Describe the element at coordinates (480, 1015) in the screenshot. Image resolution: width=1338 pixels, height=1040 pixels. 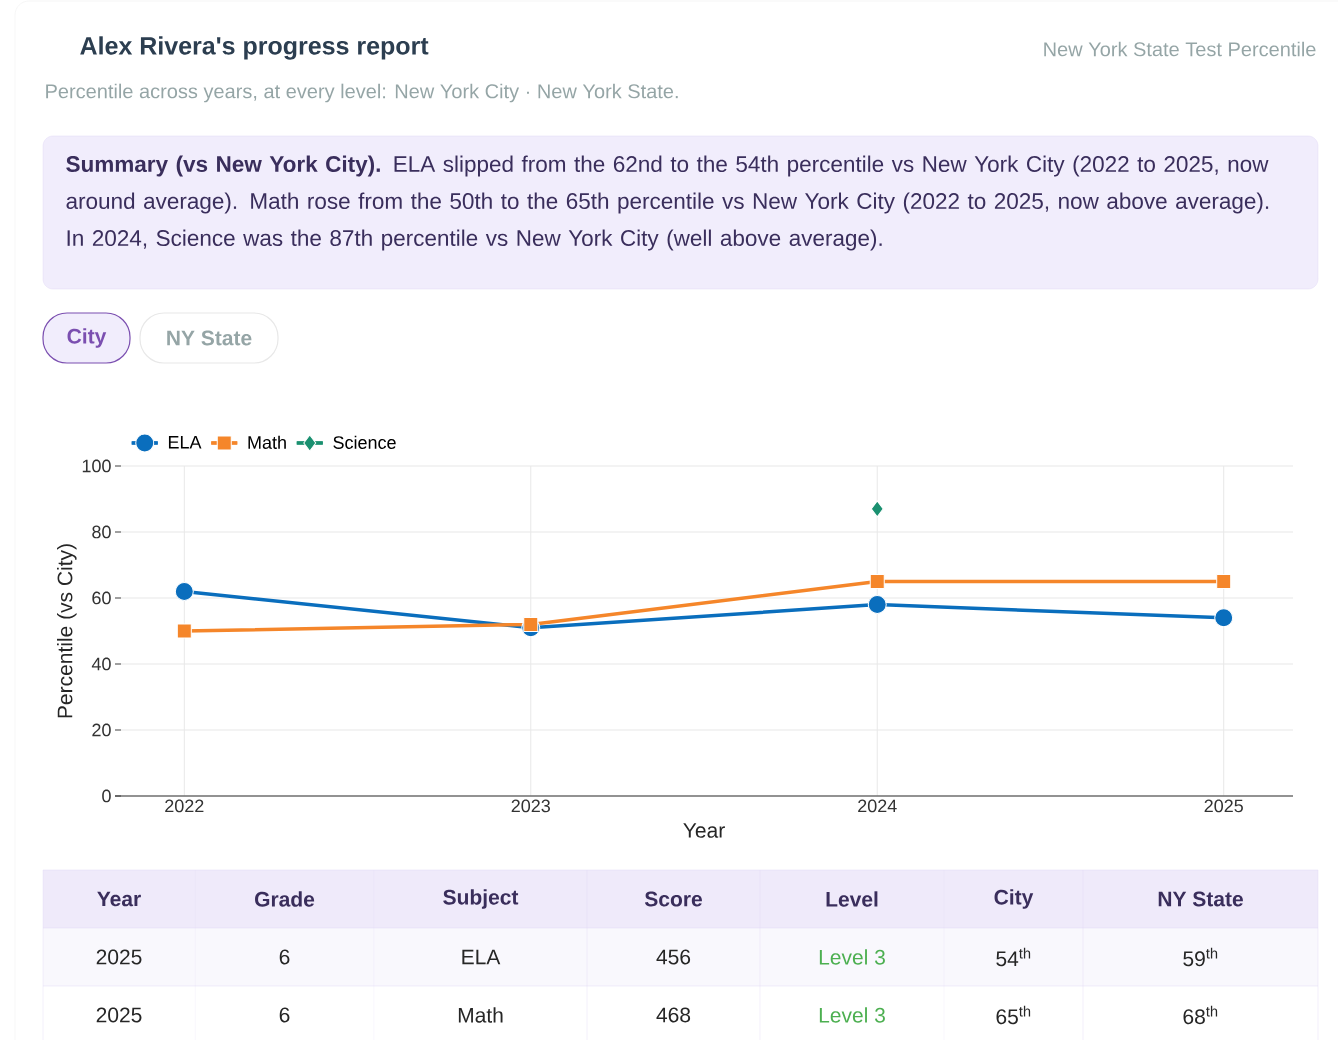
I see `text: Math` at that location.